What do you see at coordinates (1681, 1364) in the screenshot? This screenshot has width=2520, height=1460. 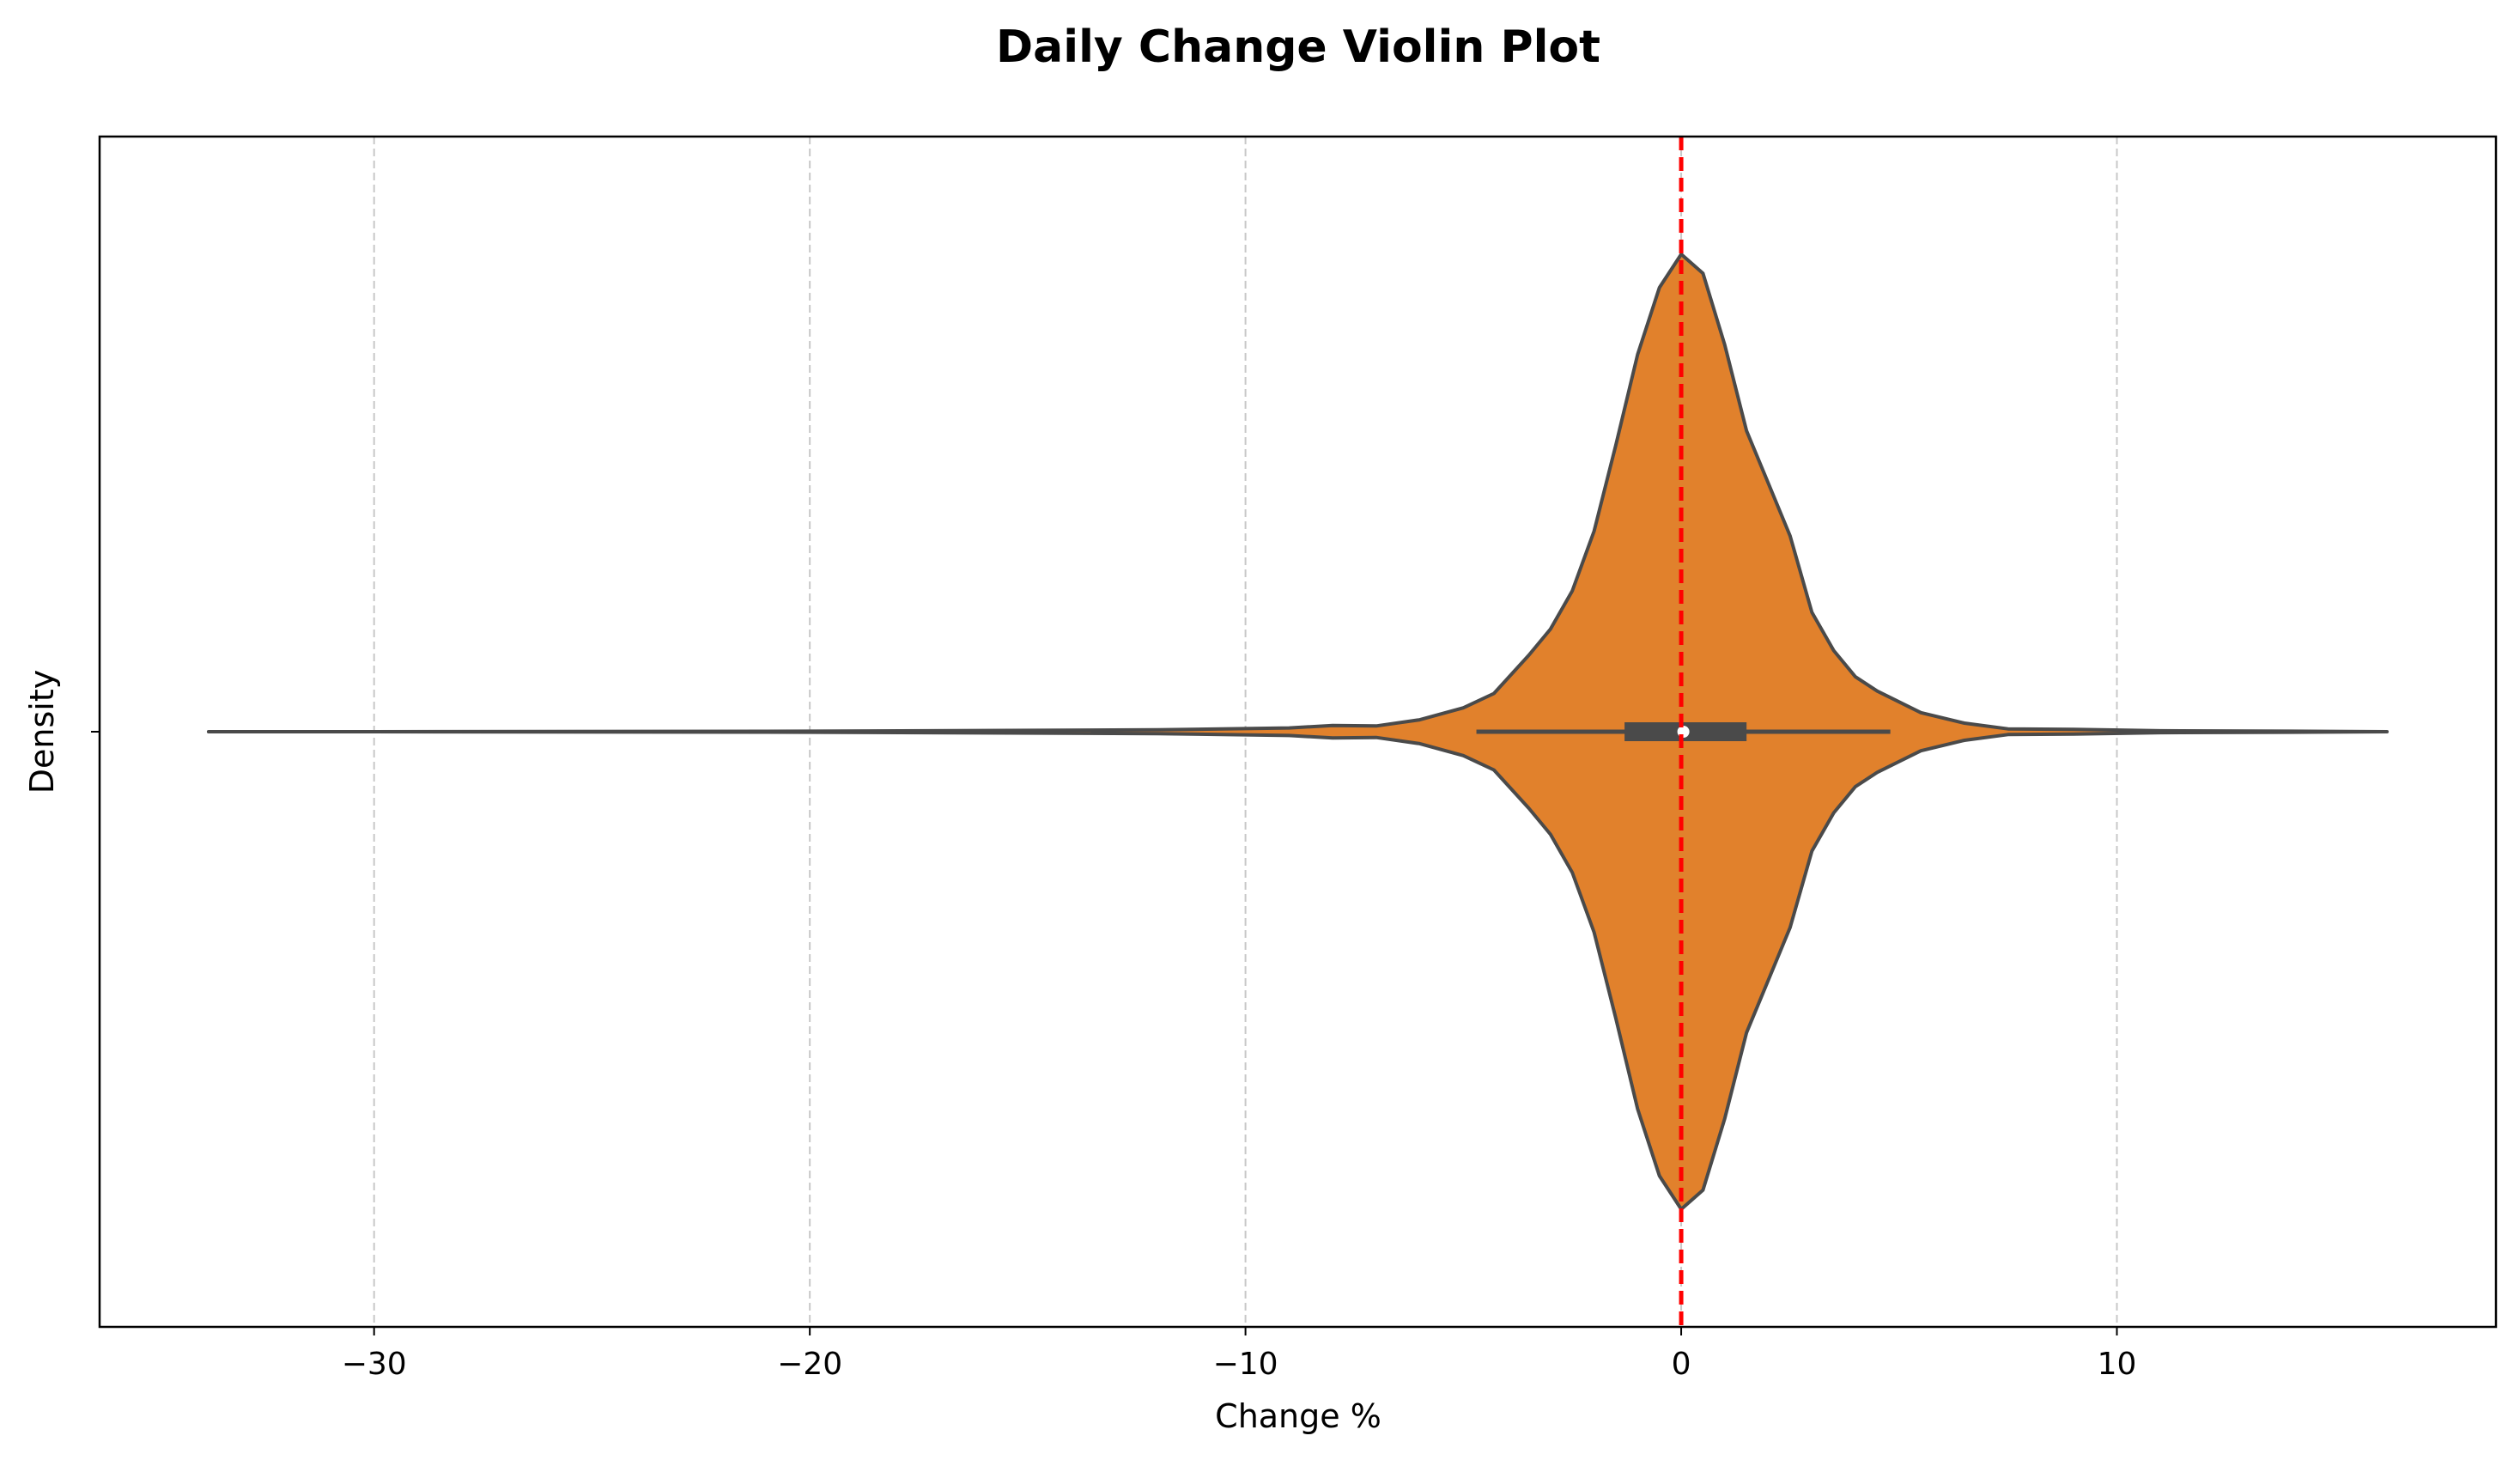 I see `x-tick-label: 0` at bounding box center [1681, 1364].